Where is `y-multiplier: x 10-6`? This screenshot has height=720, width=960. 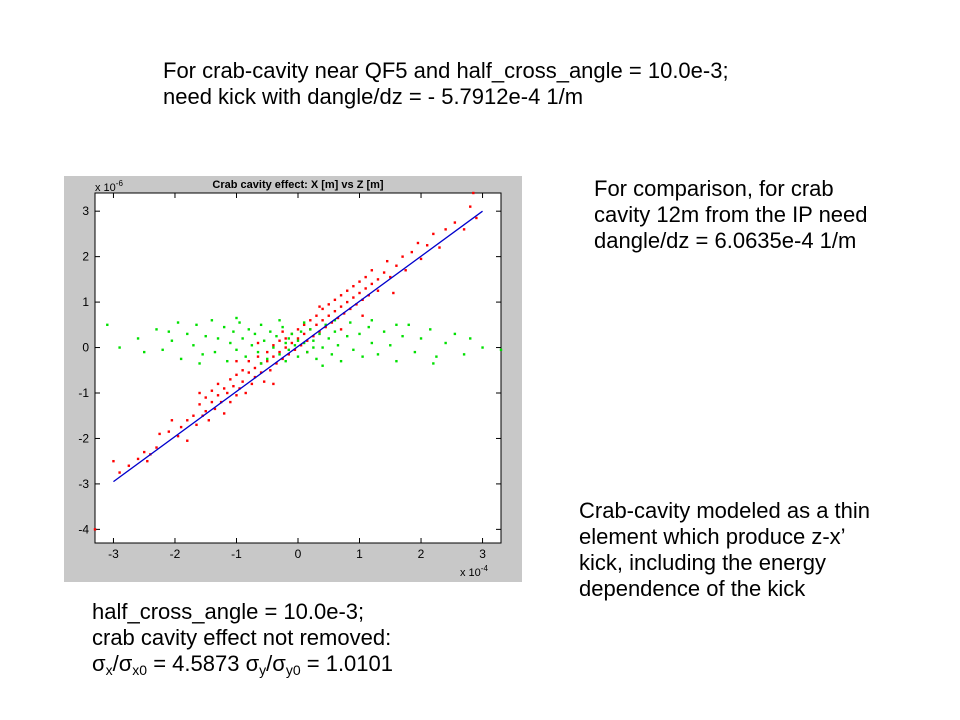 y-multiplier: x 10-6 is located at coordinates (109, 186).